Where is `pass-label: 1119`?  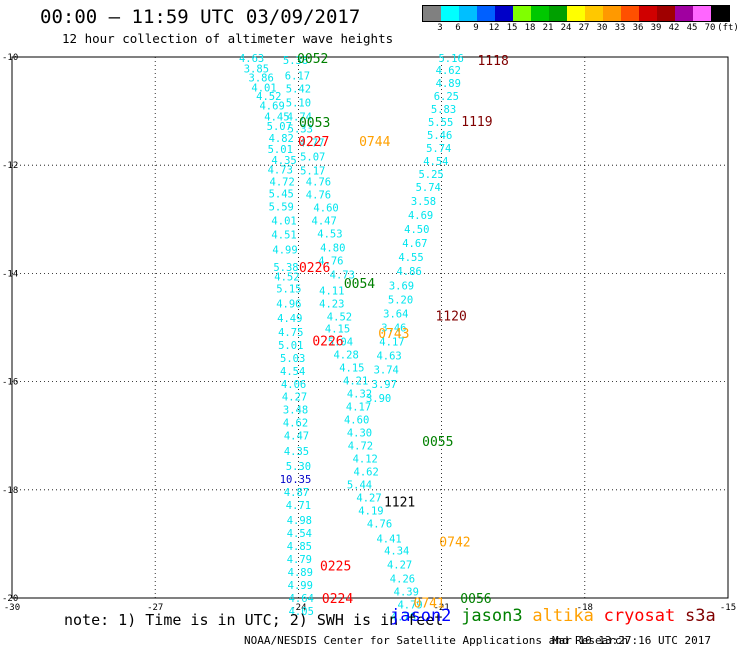 pass-label: 1119 is located at coordinates (476, 122).